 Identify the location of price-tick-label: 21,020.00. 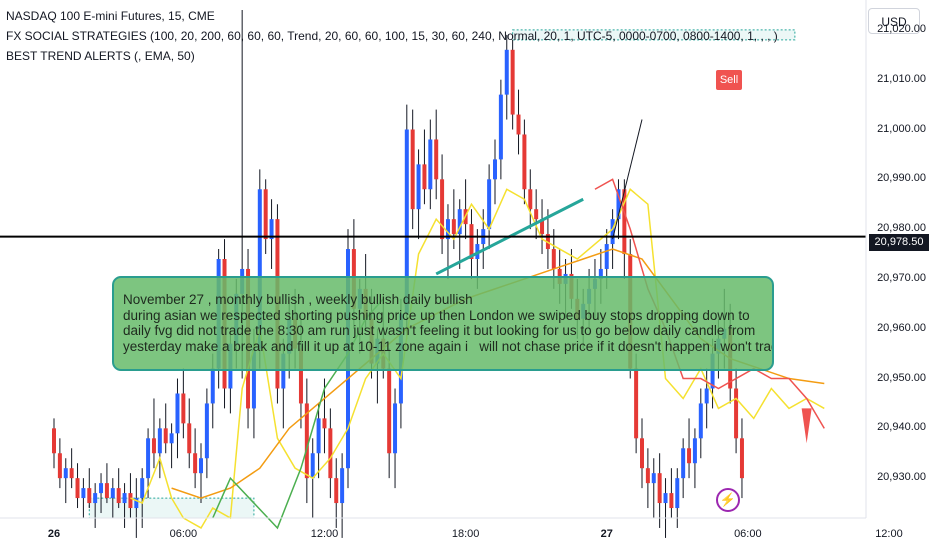
(901, 28).